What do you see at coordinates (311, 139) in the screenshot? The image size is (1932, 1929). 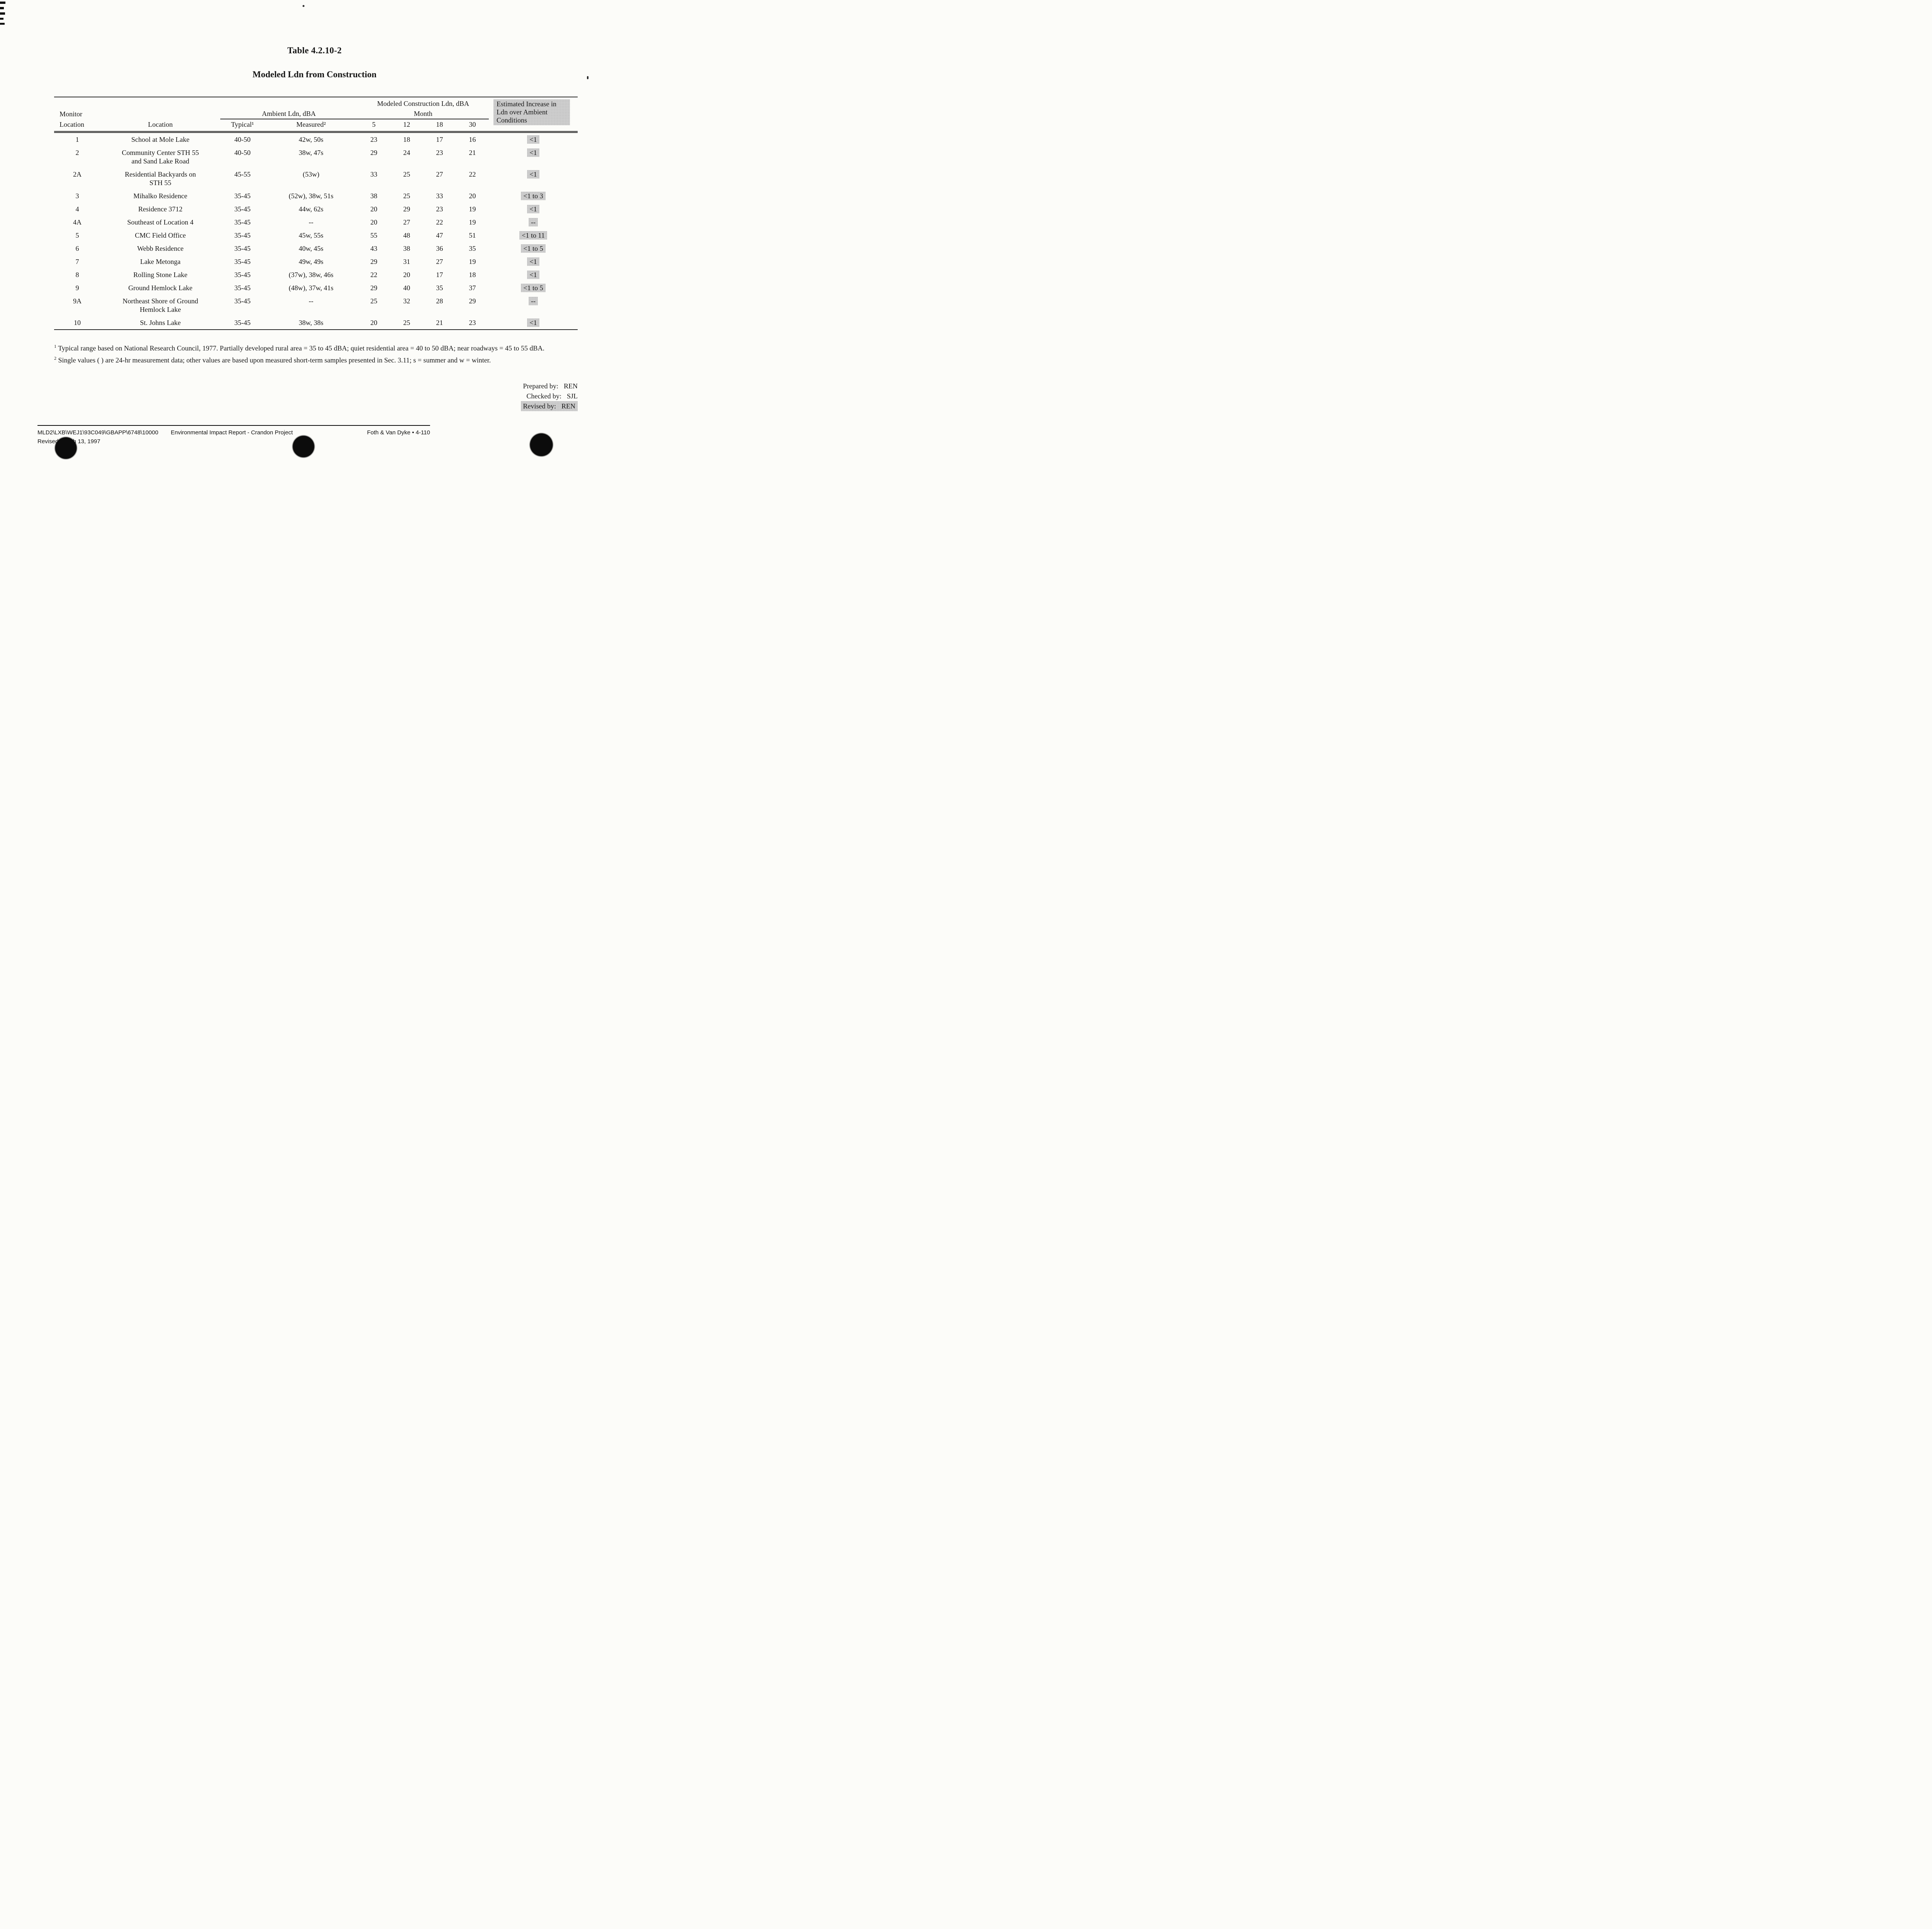 I see `cell-measured-ambient: 42w, 50s` at bounding box center [311, 139].